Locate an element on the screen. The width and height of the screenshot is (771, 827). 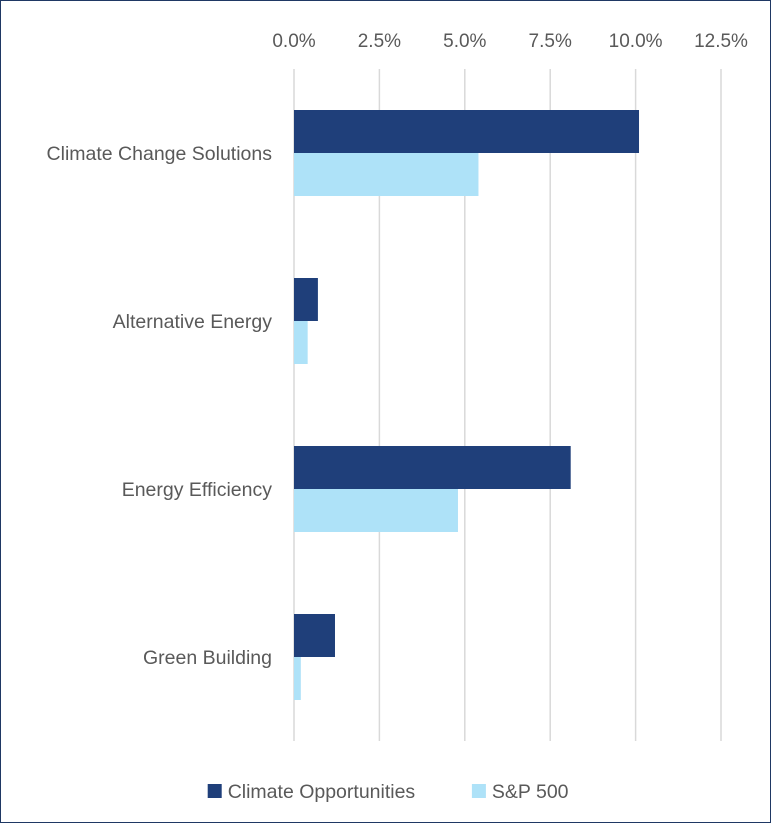
category-label: Green Building is located at coordinates (207, 658).